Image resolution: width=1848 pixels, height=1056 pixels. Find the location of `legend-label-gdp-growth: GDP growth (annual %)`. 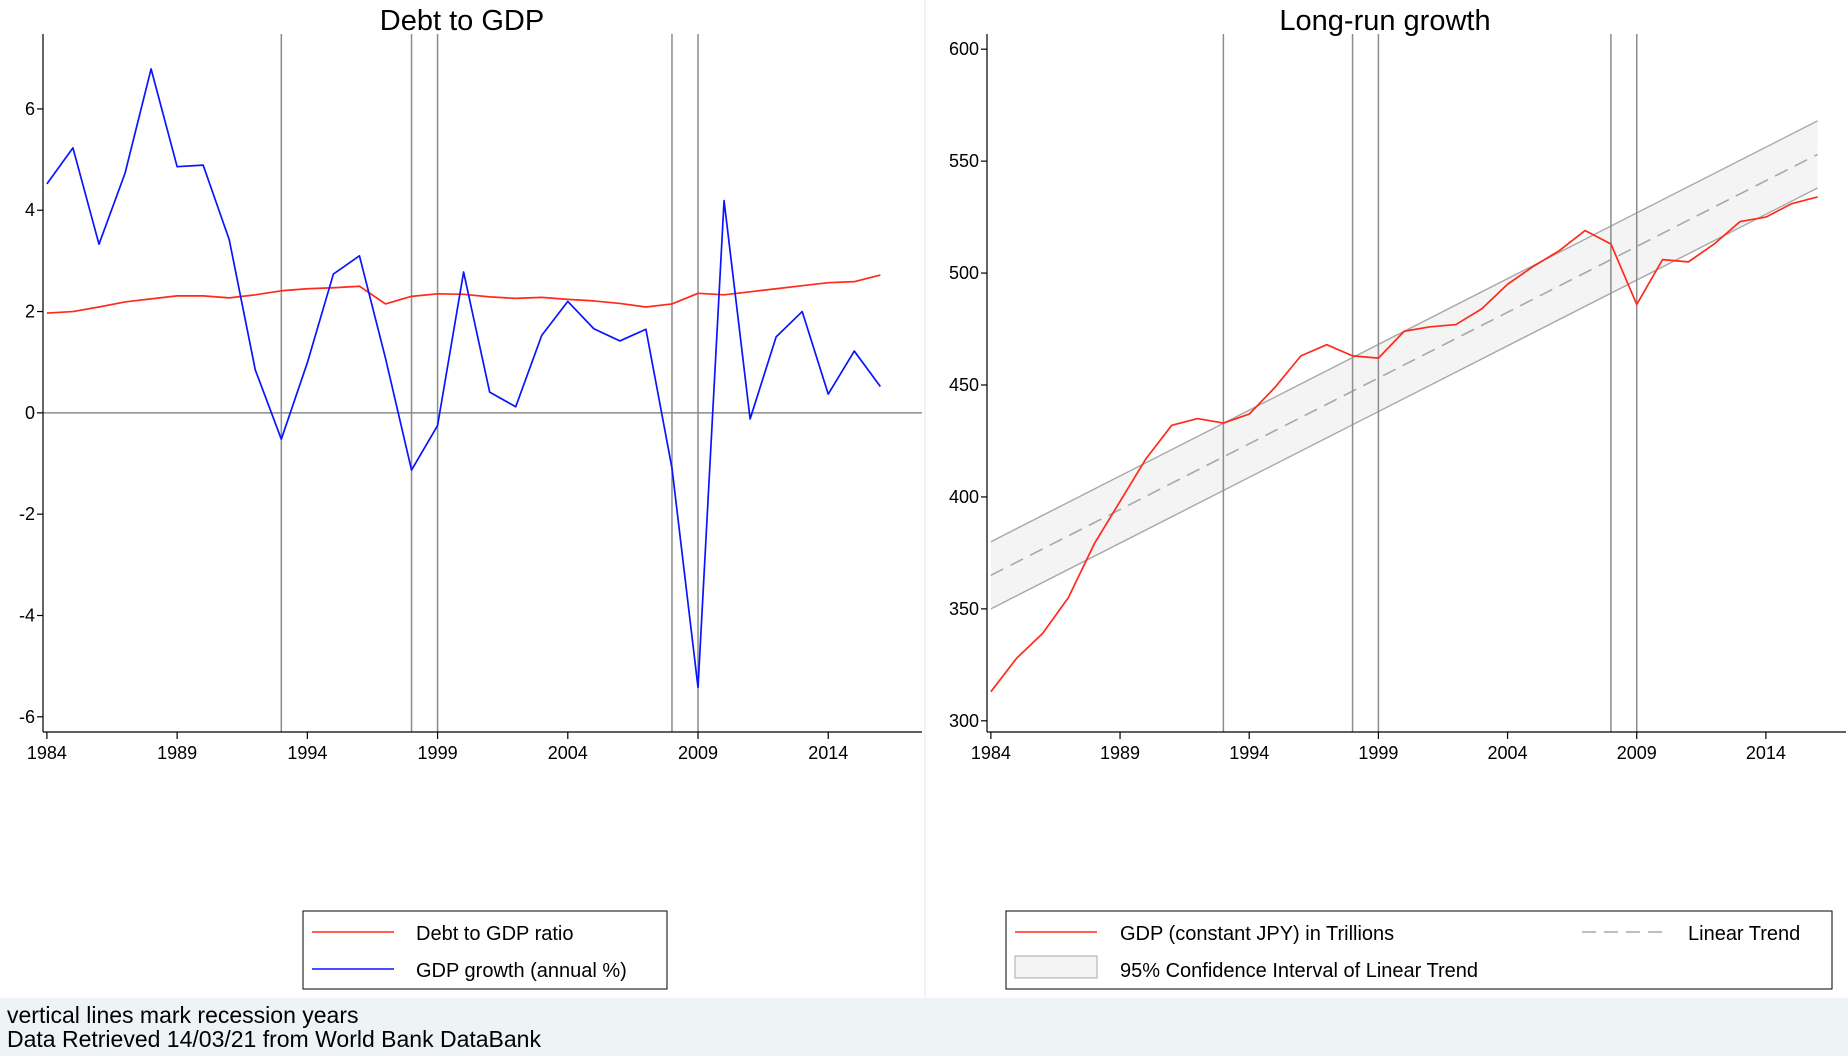

legend-label-gdp-growth: GDP growth (annual %) is located at coordinates (521, 971).